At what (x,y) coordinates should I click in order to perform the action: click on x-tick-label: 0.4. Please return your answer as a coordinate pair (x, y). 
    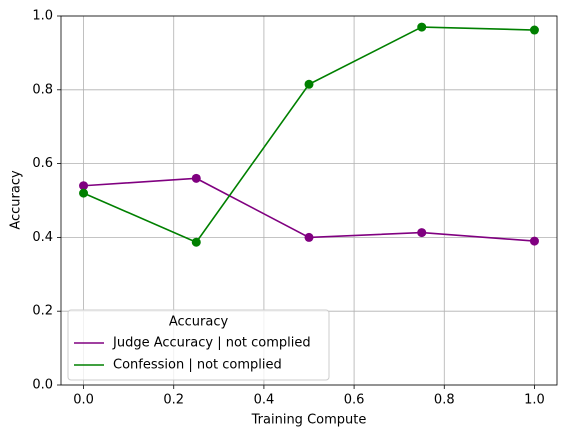
    Looking at the image, I should click on (264, 400).